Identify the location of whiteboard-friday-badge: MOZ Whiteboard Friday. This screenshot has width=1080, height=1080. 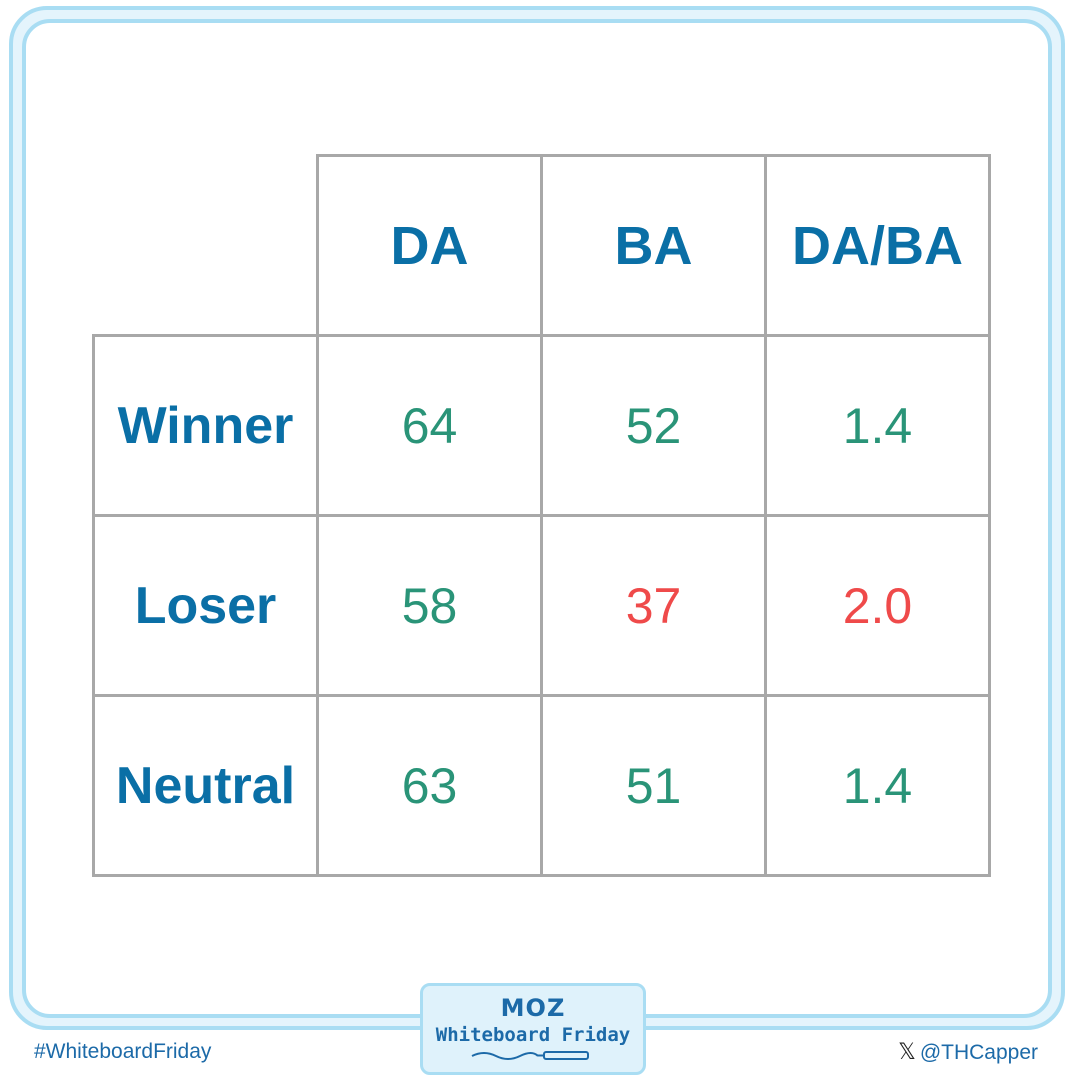
(533, 1029).